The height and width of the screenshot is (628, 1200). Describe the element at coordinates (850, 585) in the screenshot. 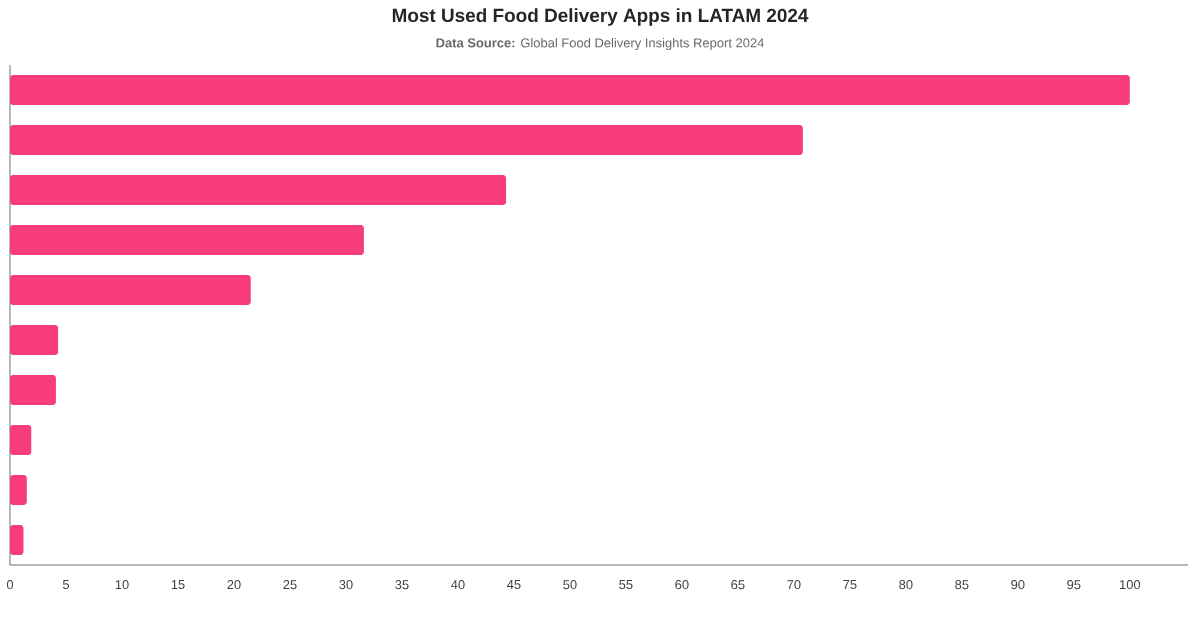

I see `x-tick-label: 75` at that location.